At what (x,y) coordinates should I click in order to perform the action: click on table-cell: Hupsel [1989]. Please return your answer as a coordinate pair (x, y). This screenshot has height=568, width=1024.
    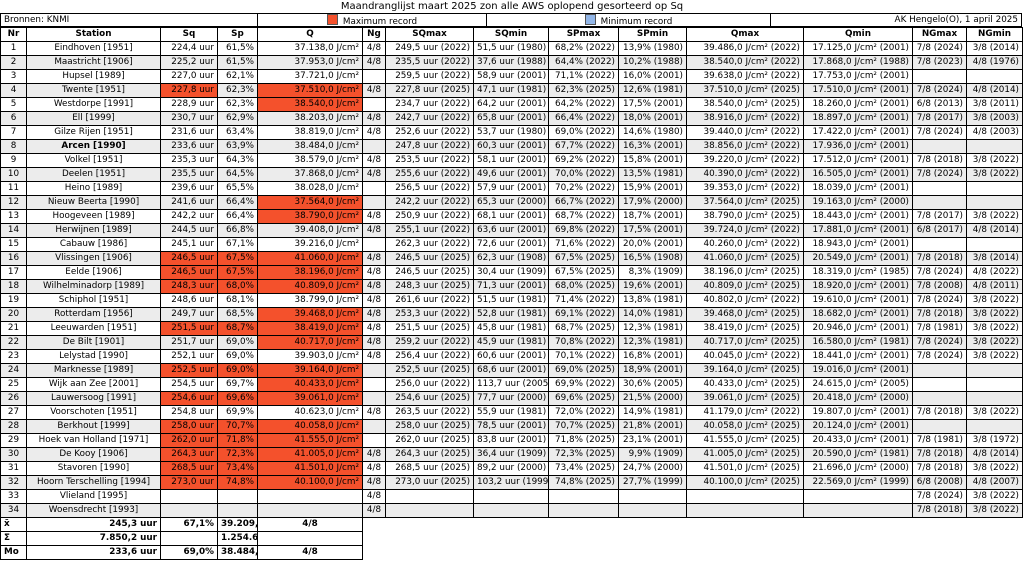
    Looking at the image, I should click on (93, 76).